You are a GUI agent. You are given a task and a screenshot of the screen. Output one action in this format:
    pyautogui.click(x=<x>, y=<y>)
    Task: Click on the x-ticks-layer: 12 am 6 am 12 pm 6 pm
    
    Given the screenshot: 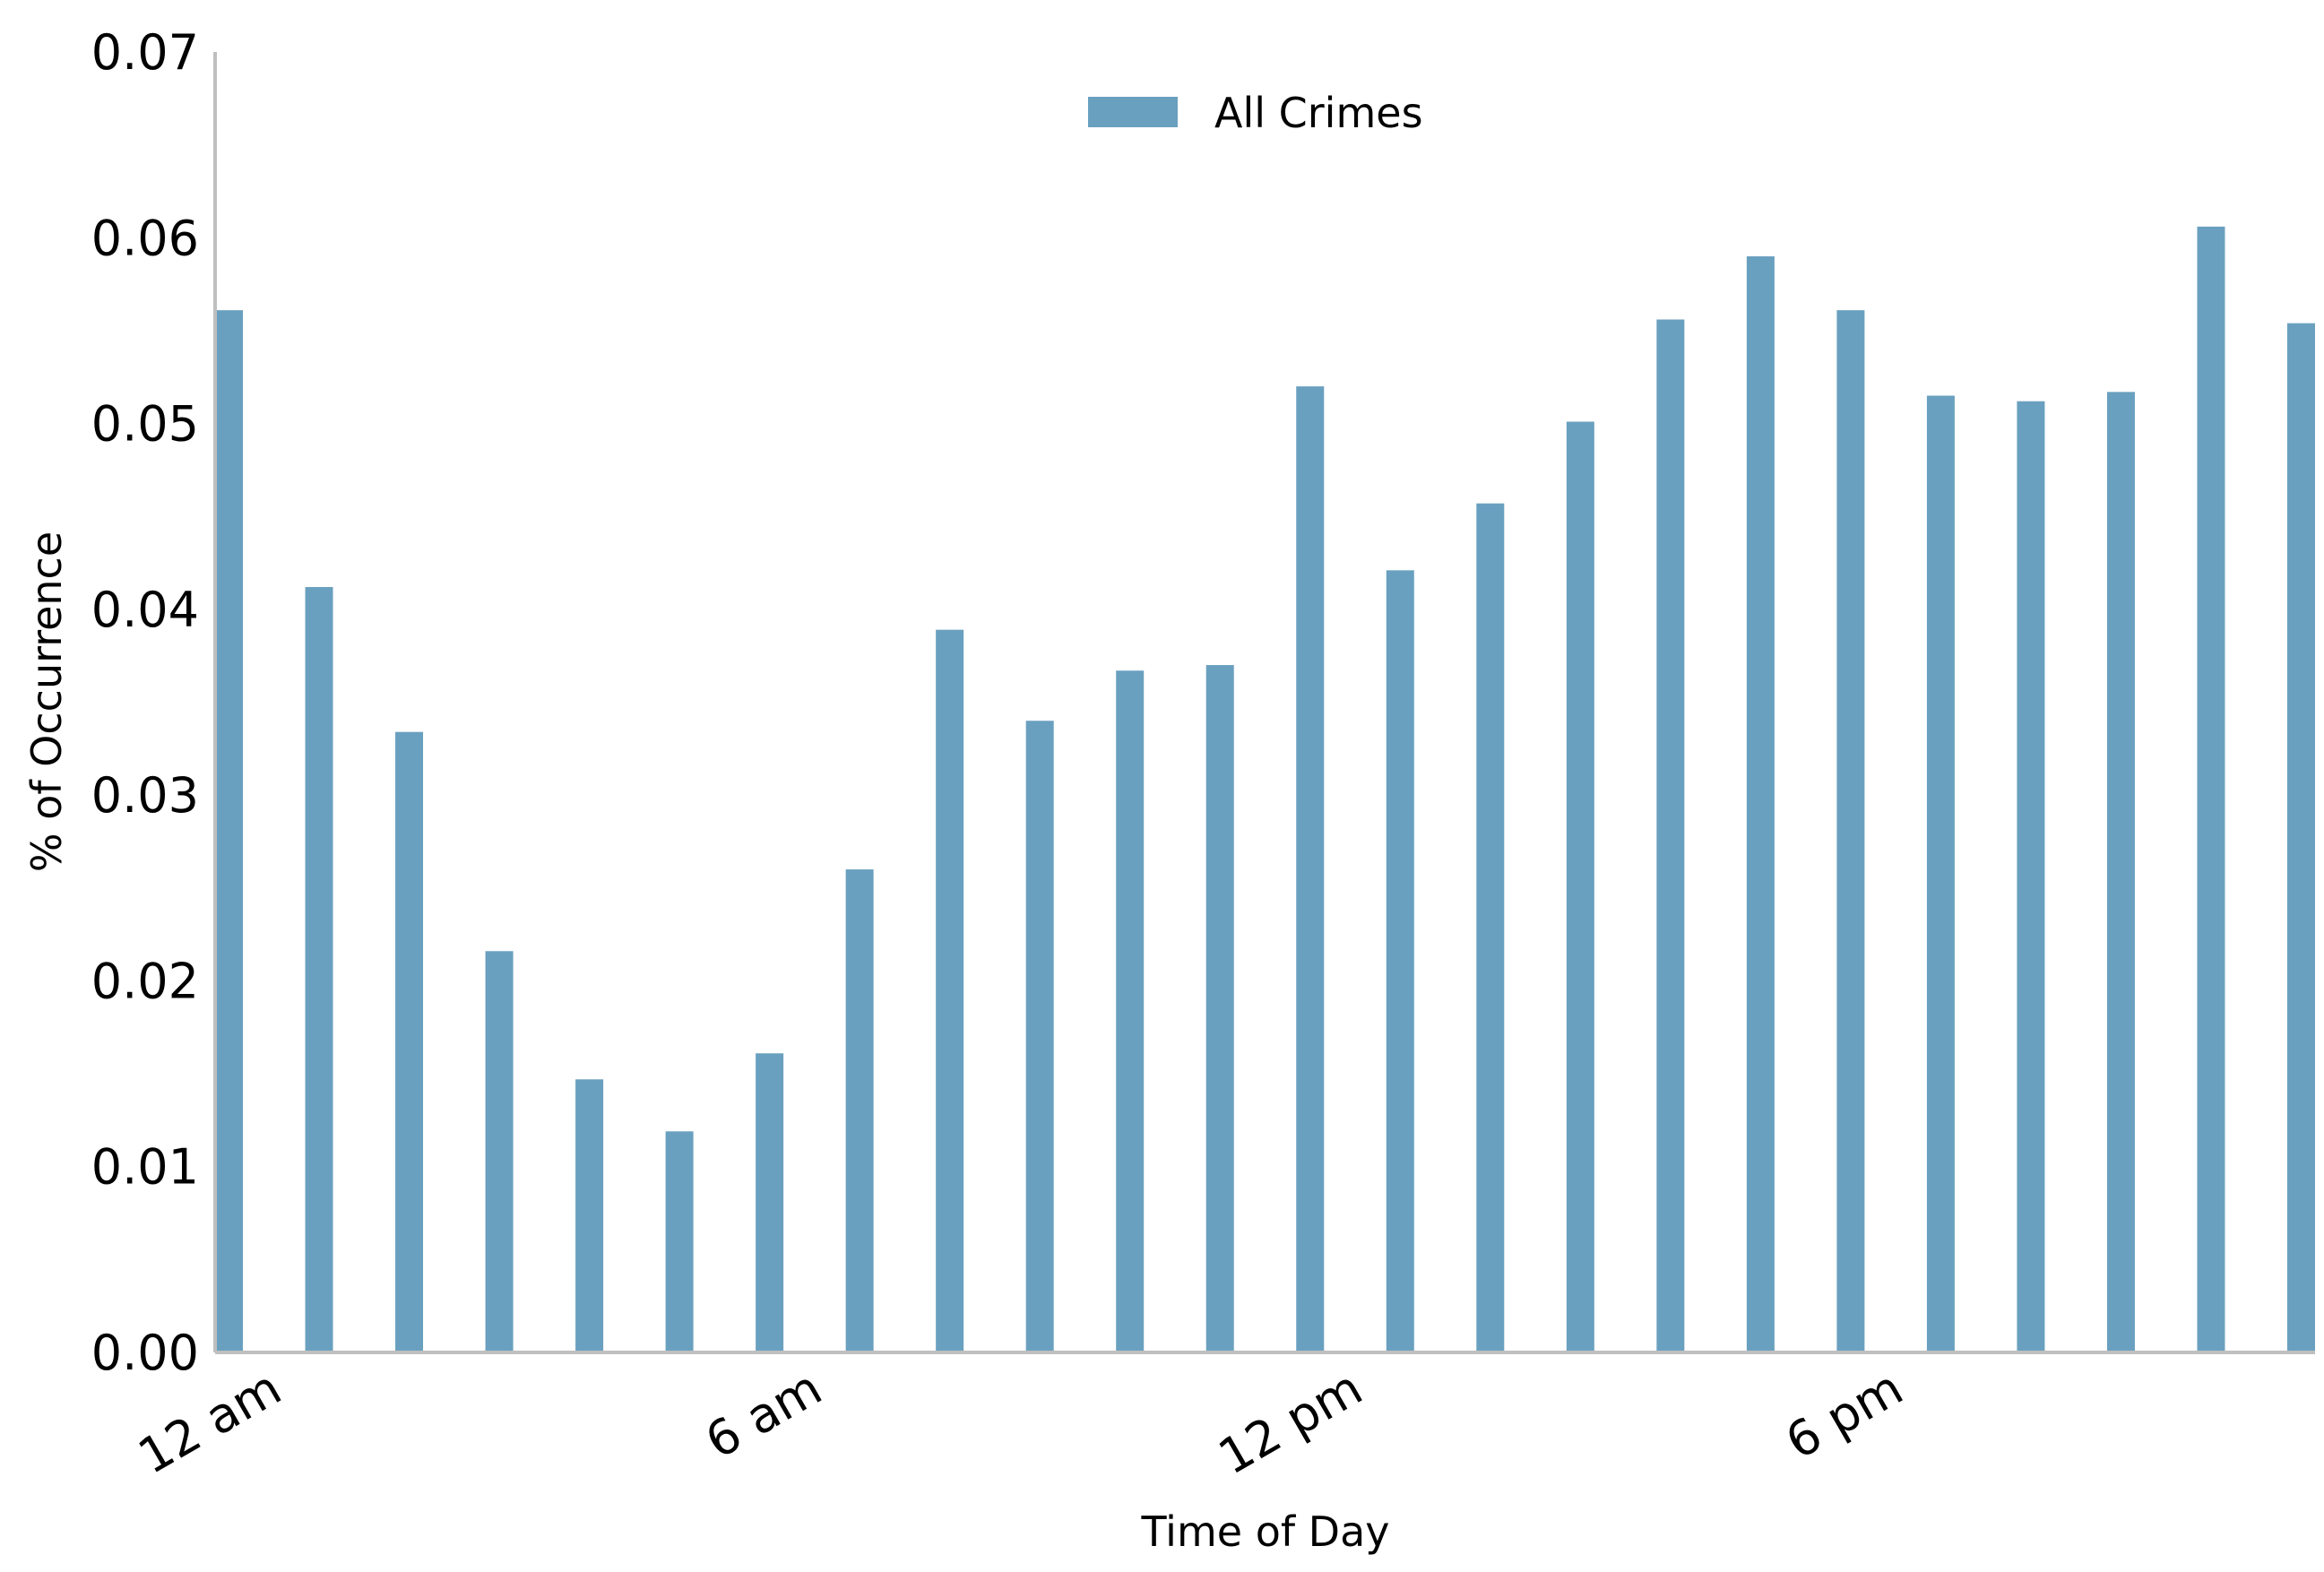 What is the action you would take?
    pyautogui.click(x=1021, y=1423)
    